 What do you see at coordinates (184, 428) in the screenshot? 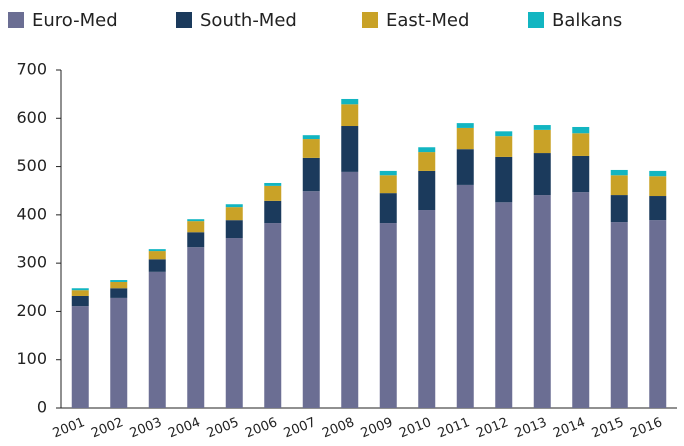
I see `x-tick-label: 2004` at bounding box center [184, 428].